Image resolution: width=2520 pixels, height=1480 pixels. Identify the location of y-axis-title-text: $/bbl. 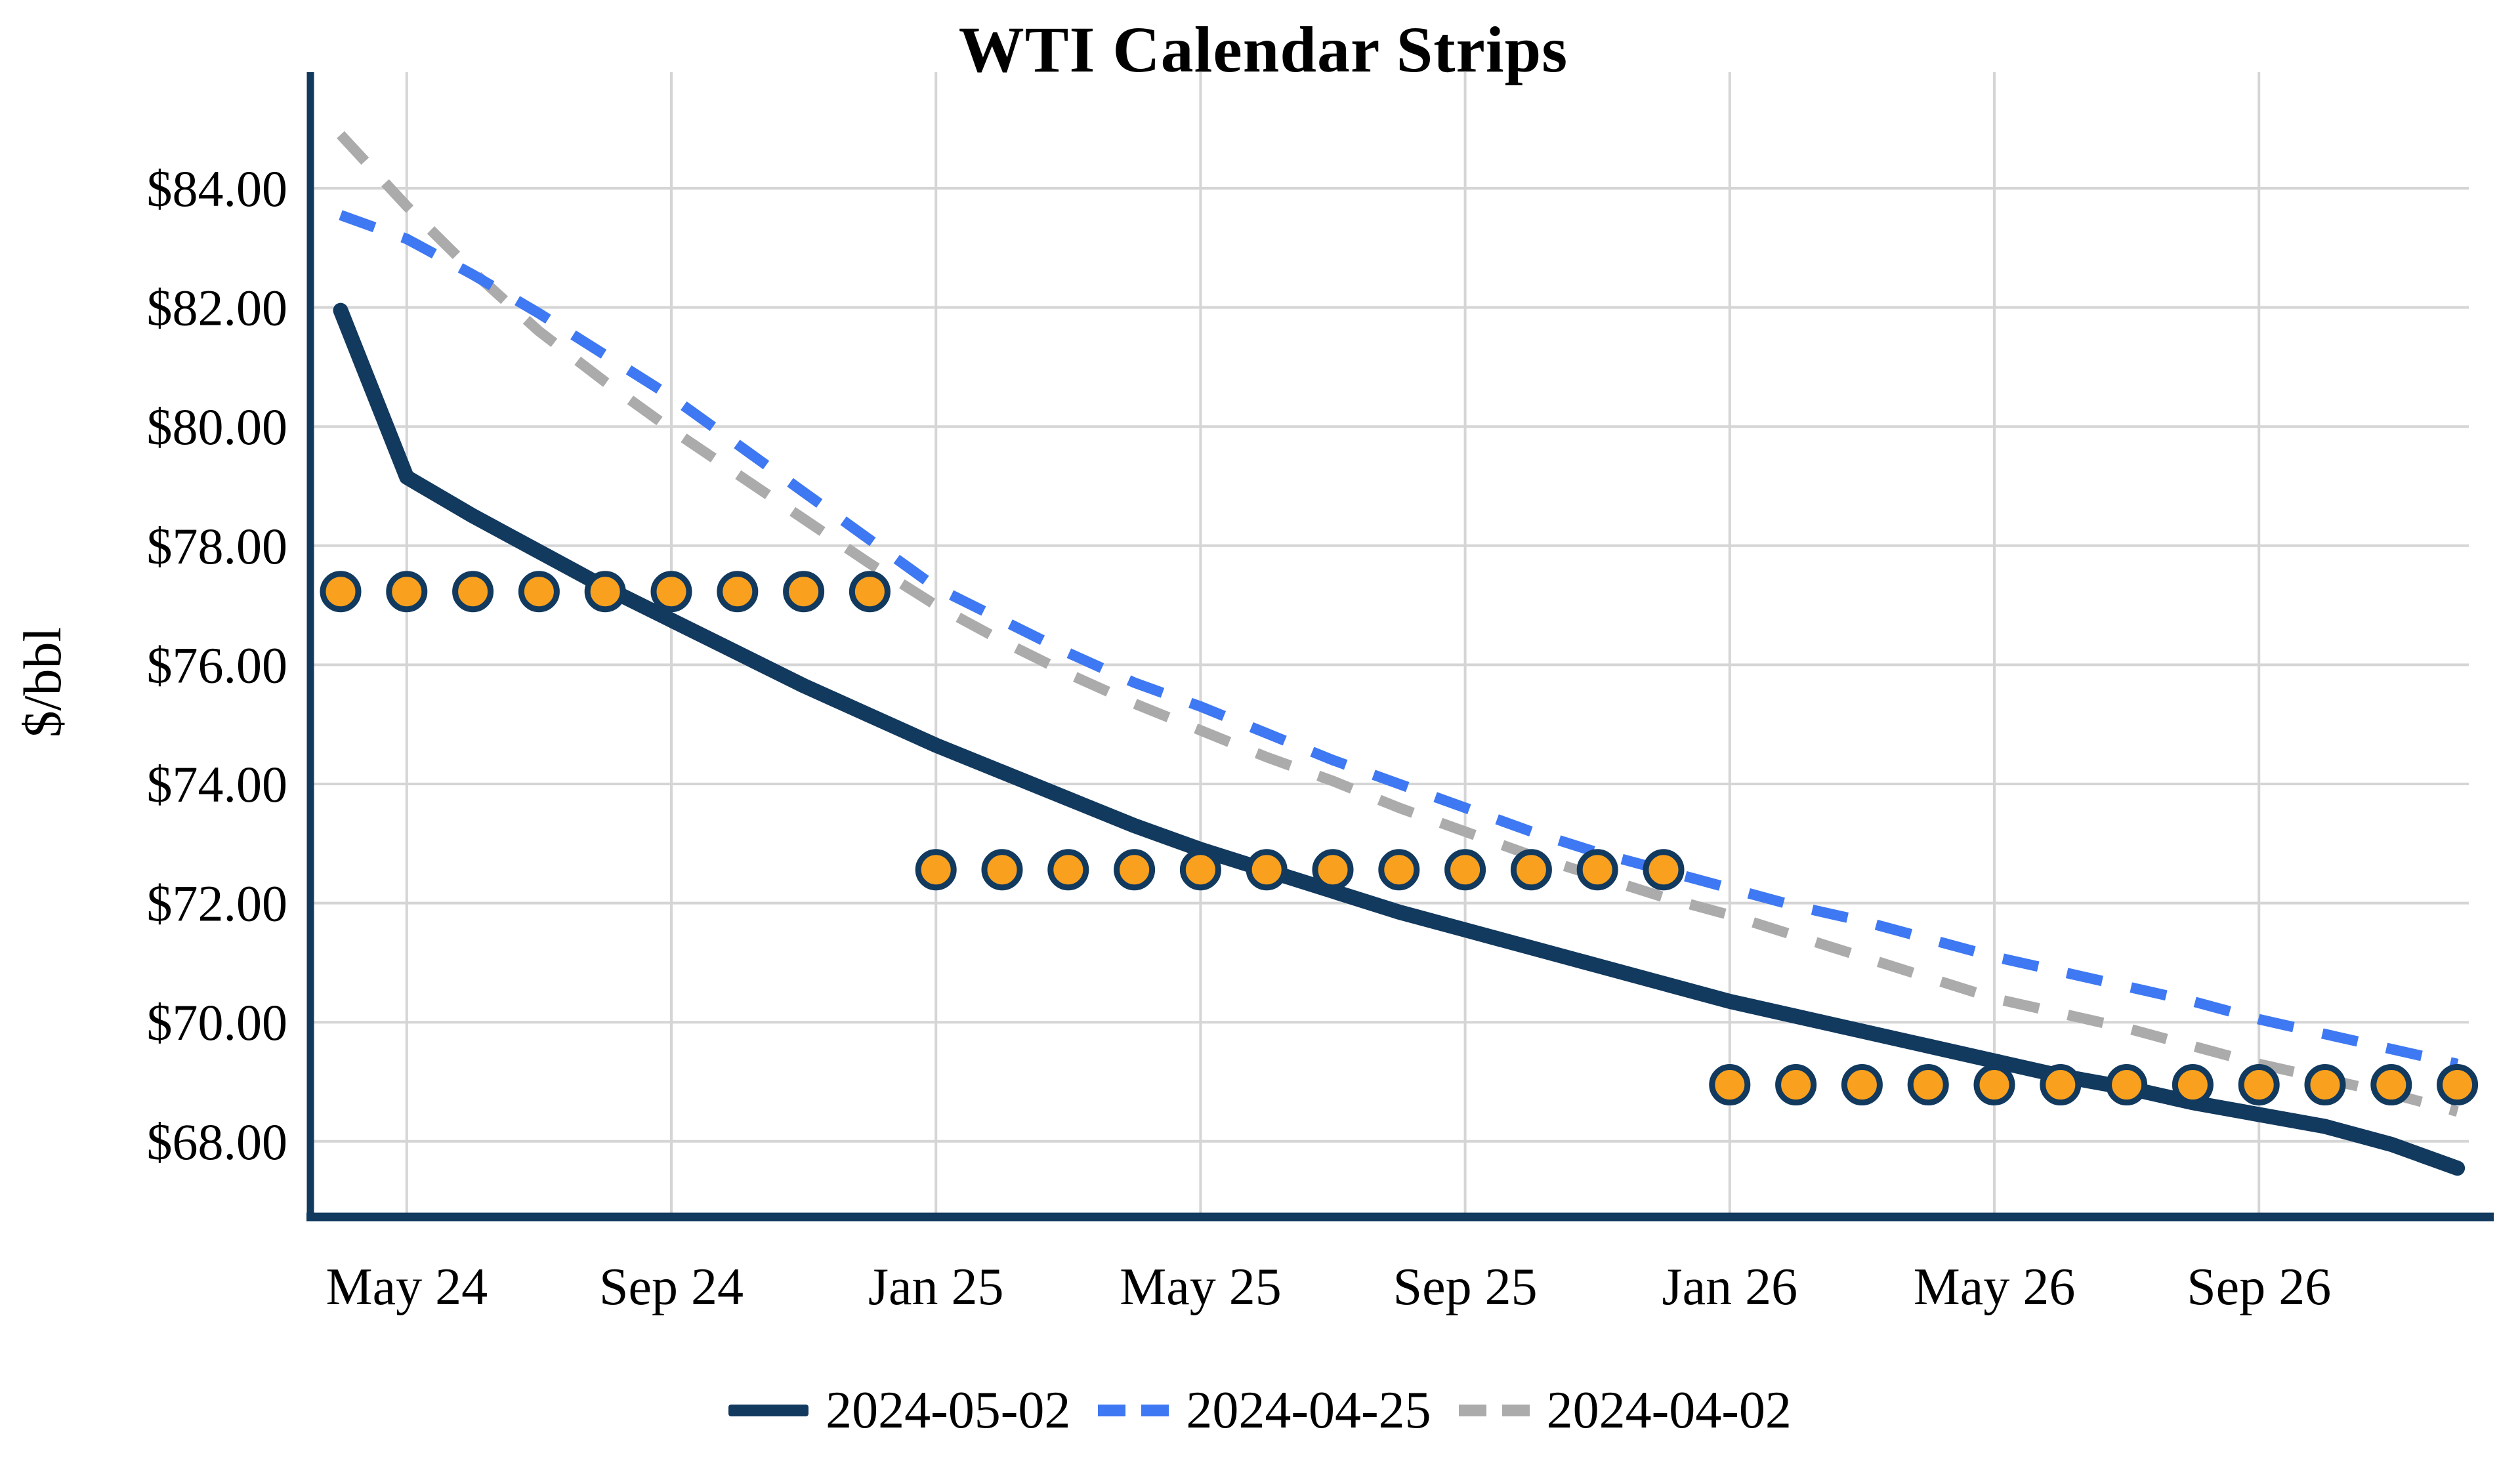
(42, 682).